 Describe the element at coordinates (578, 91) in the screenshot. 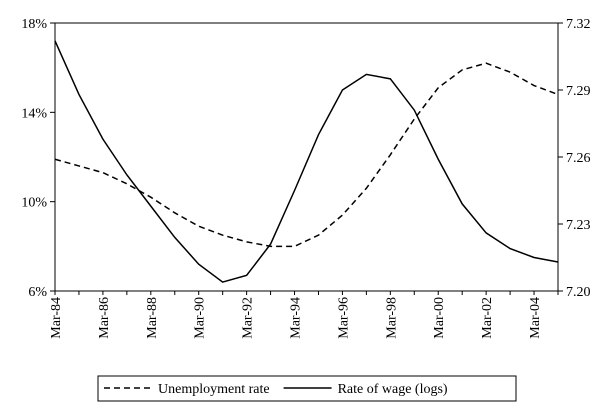

I see `y2-tick-label: 7.29` at that location.